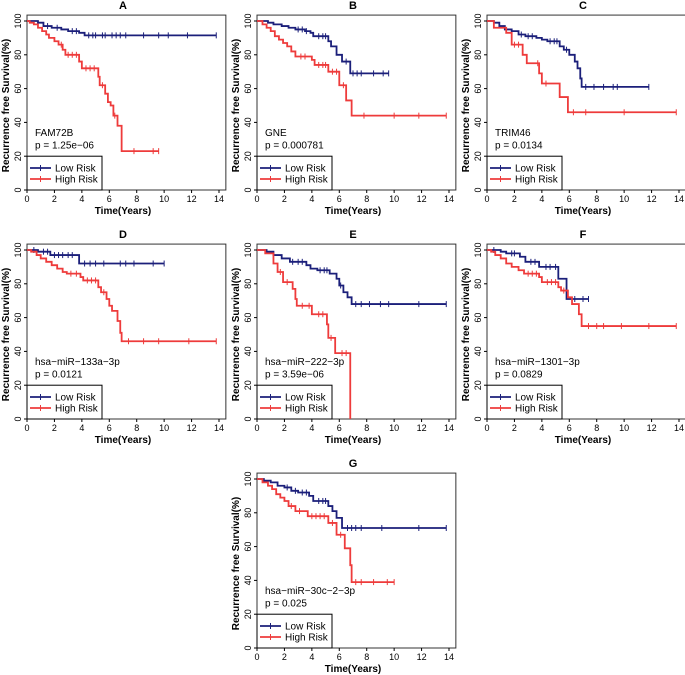 The image size is (685, 675). I want to click on p-value: p = 0.025, so click(286, 604).